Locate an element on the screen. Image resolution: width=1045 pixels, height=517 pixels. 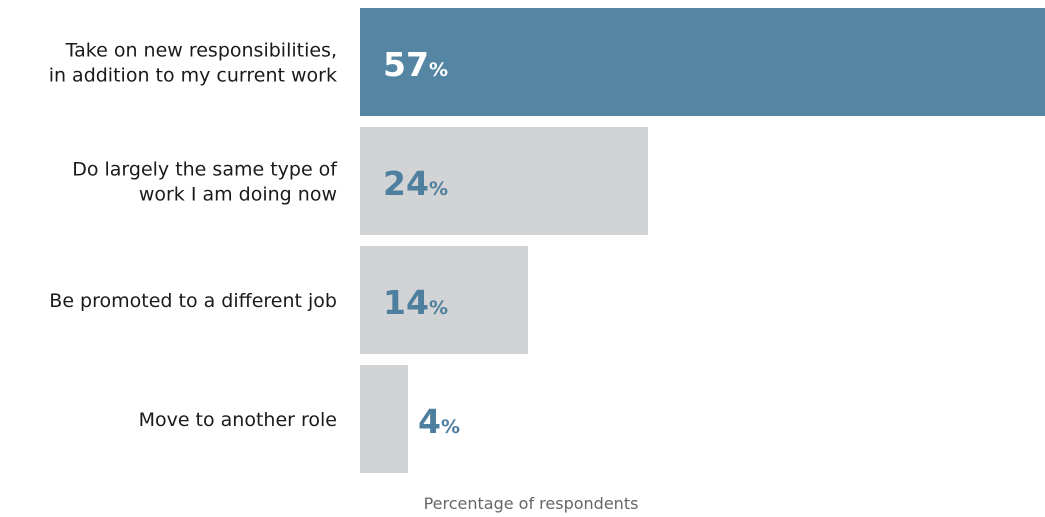
category-label-line: Be promoted to a different job is located at coordinates (193, 301).